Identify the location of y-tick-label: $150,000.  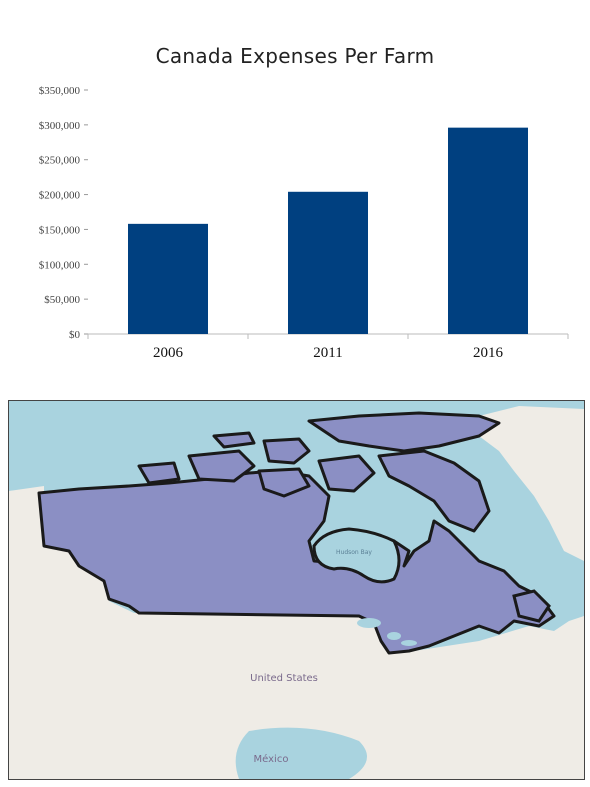
(60, 230).